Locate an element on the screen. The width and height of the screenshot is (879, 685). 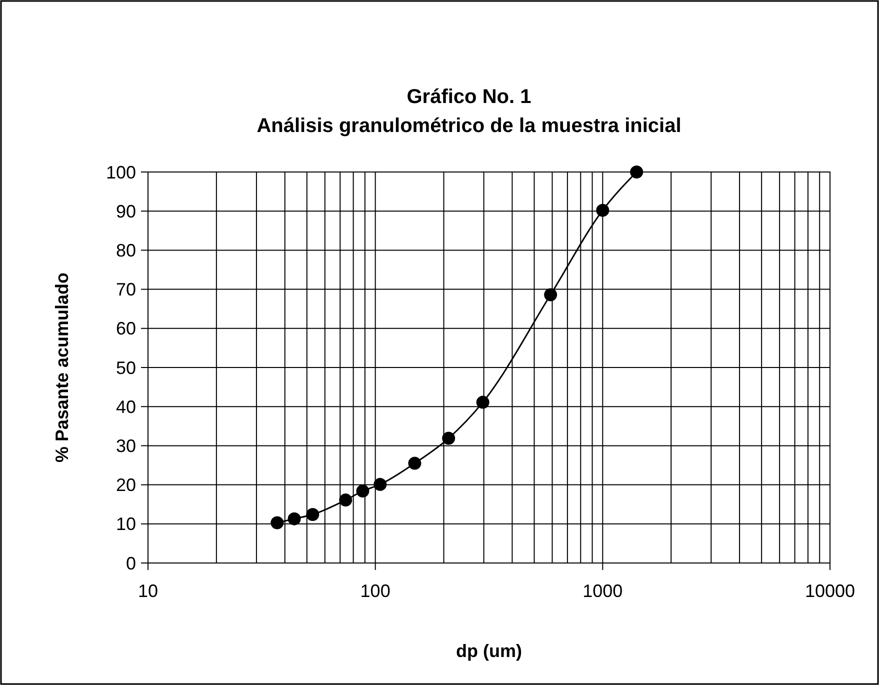
x-tick-label: 10000 is located at coordinates (830, 591).